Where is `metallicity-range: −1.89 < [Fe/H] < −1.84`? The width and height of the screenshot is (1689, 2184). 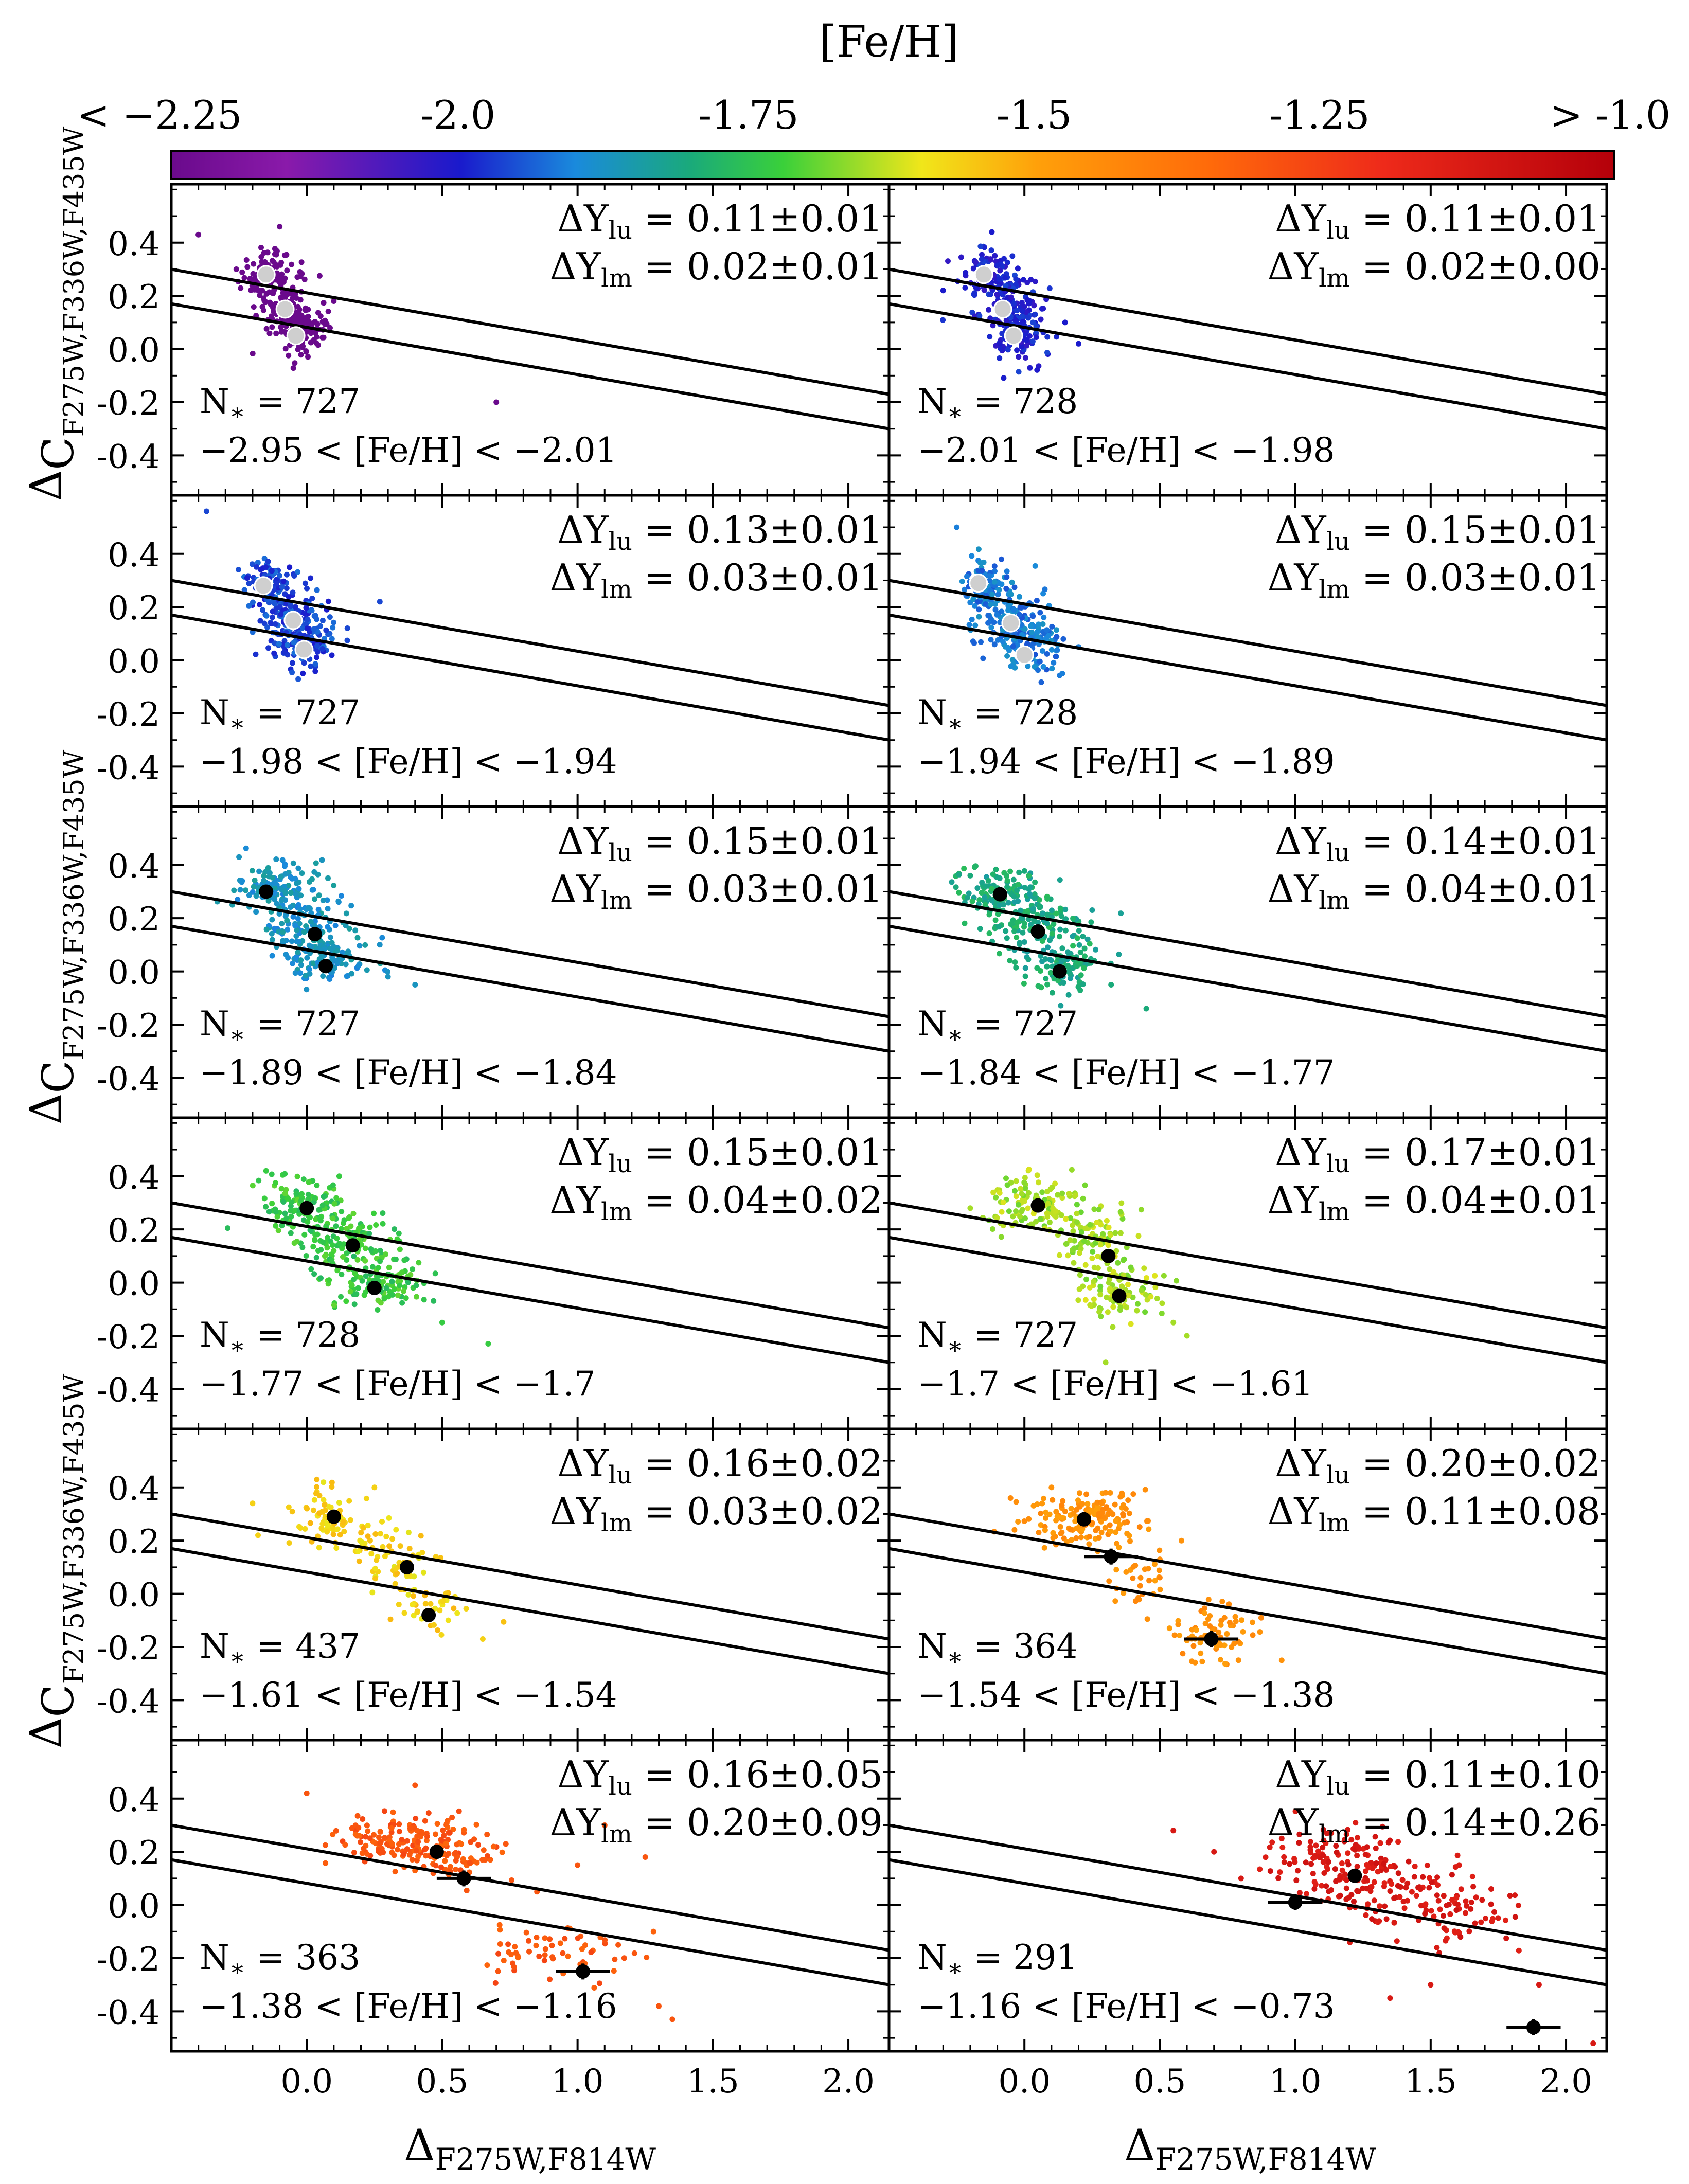 metallicity-range: −1.89 < [Fe/H] < −1.84 is located at coordinates (408, 1073).